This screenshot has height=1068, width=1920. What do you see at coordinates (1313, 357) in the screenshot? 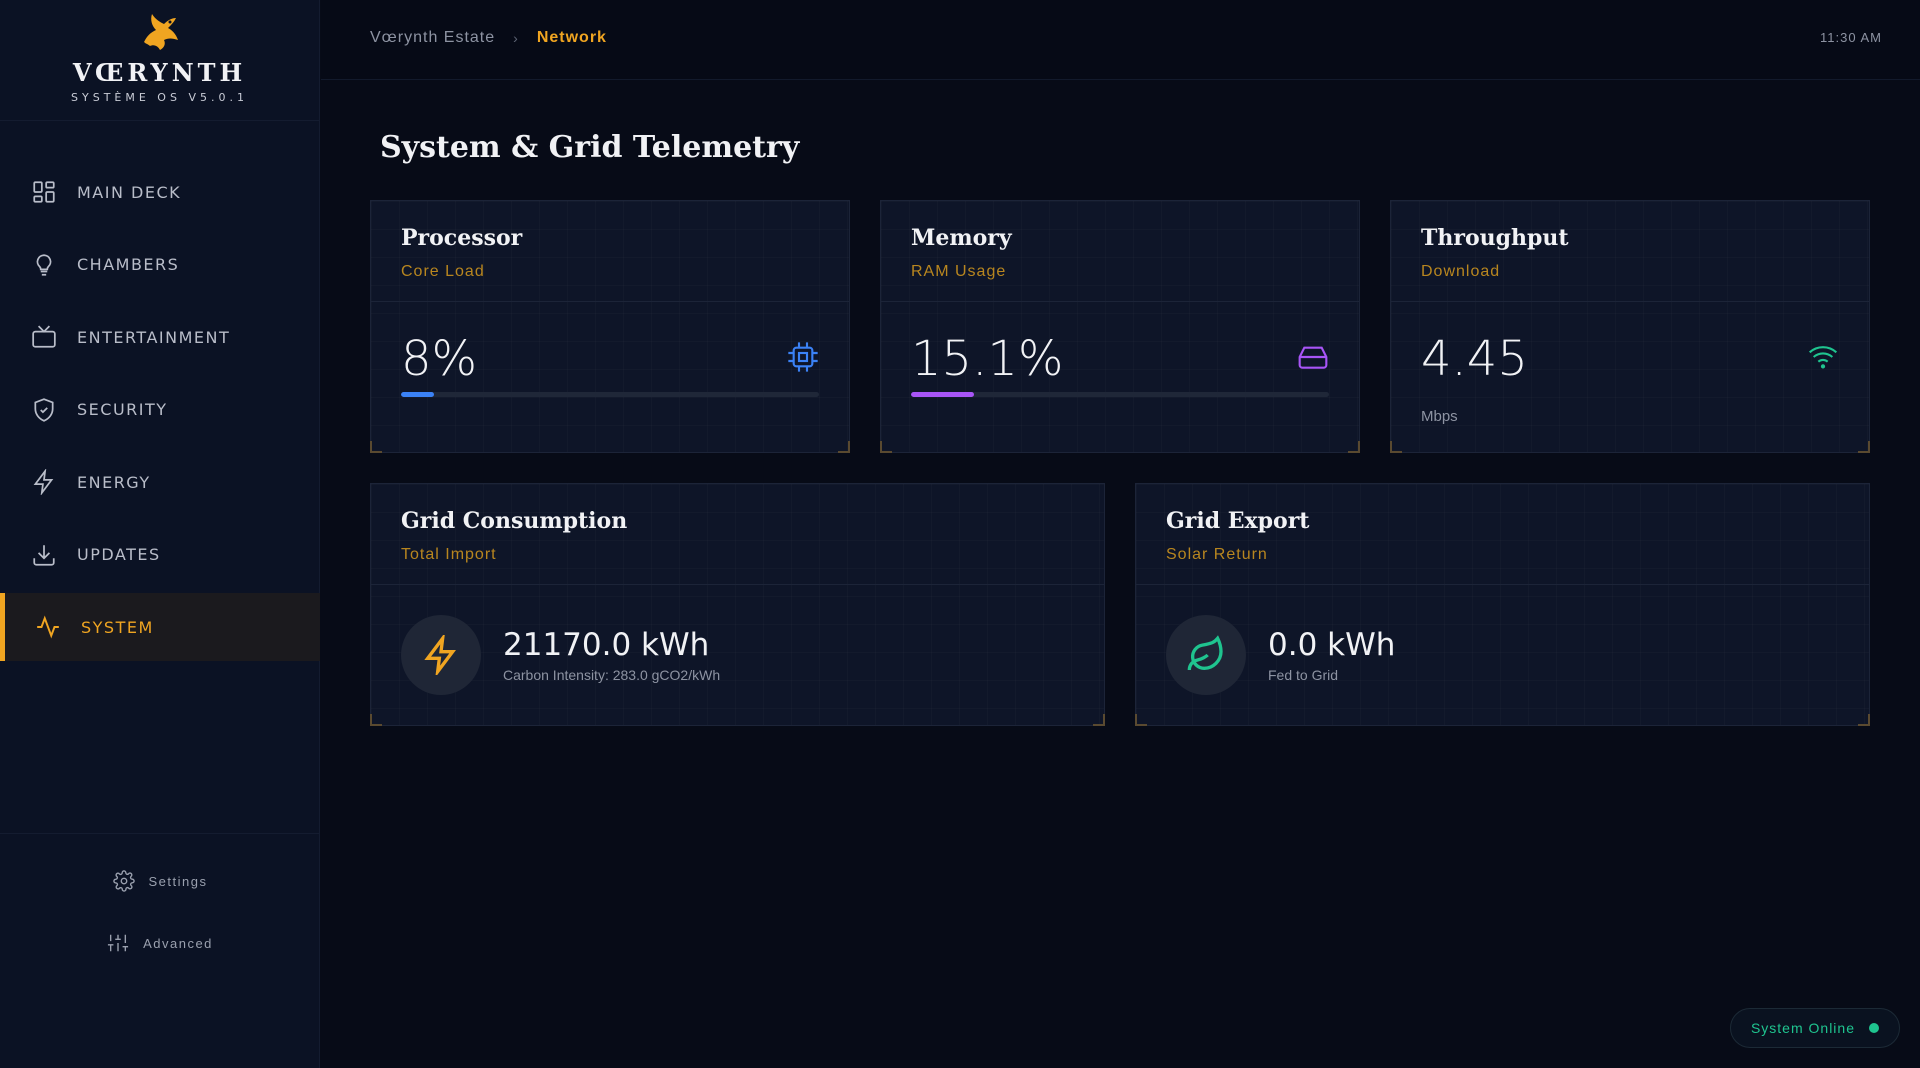
I see `drive-icon` at bounding box center [1313, 357].